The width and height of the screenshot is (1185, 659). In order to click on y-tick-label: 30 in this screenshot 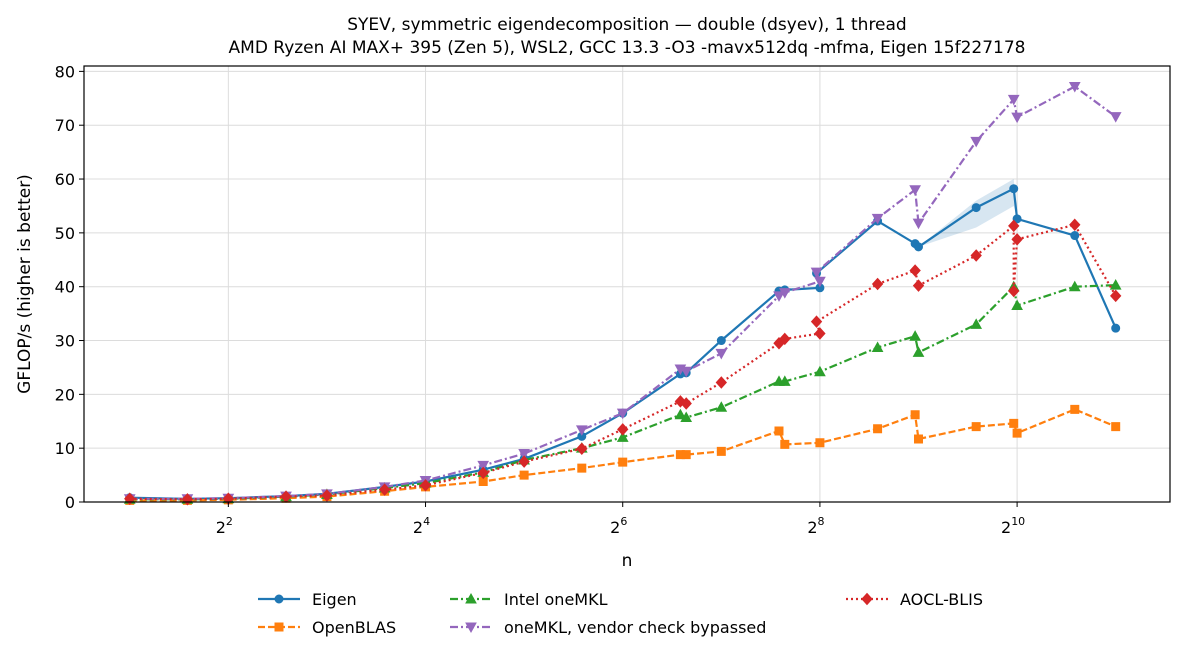, I will do `click(65, 341)`.